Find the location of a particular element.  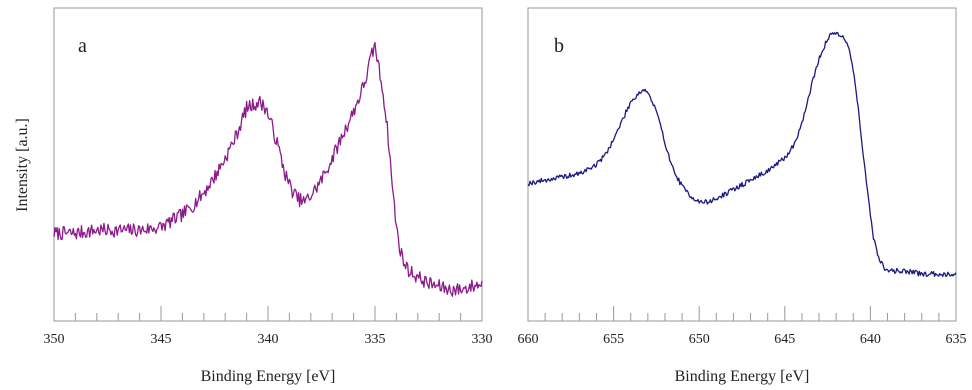

panel-a-letter: a is located at coordinates (82, 46).